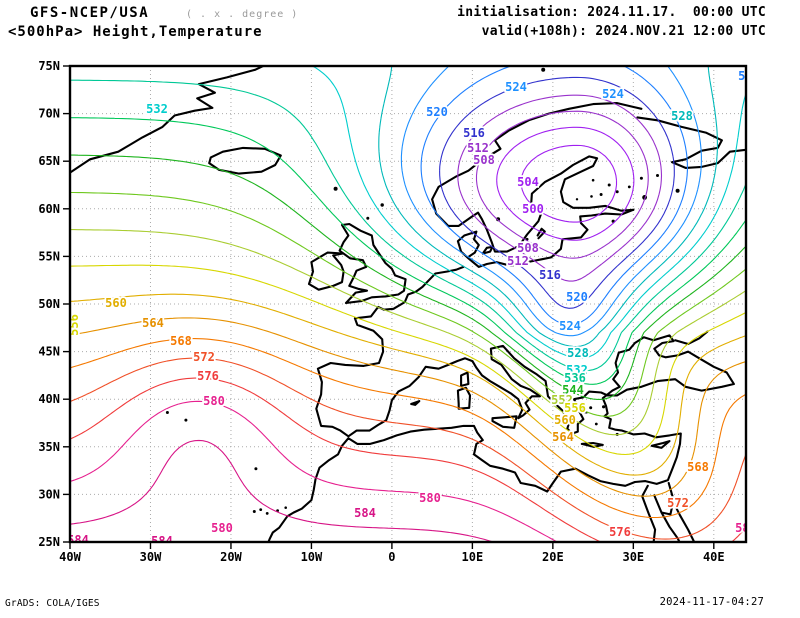 This screenshot has width=800, height=618. Describe the element at coordinates (633, 557) in the screenshot. I see `lon-label: 30E` at that location.